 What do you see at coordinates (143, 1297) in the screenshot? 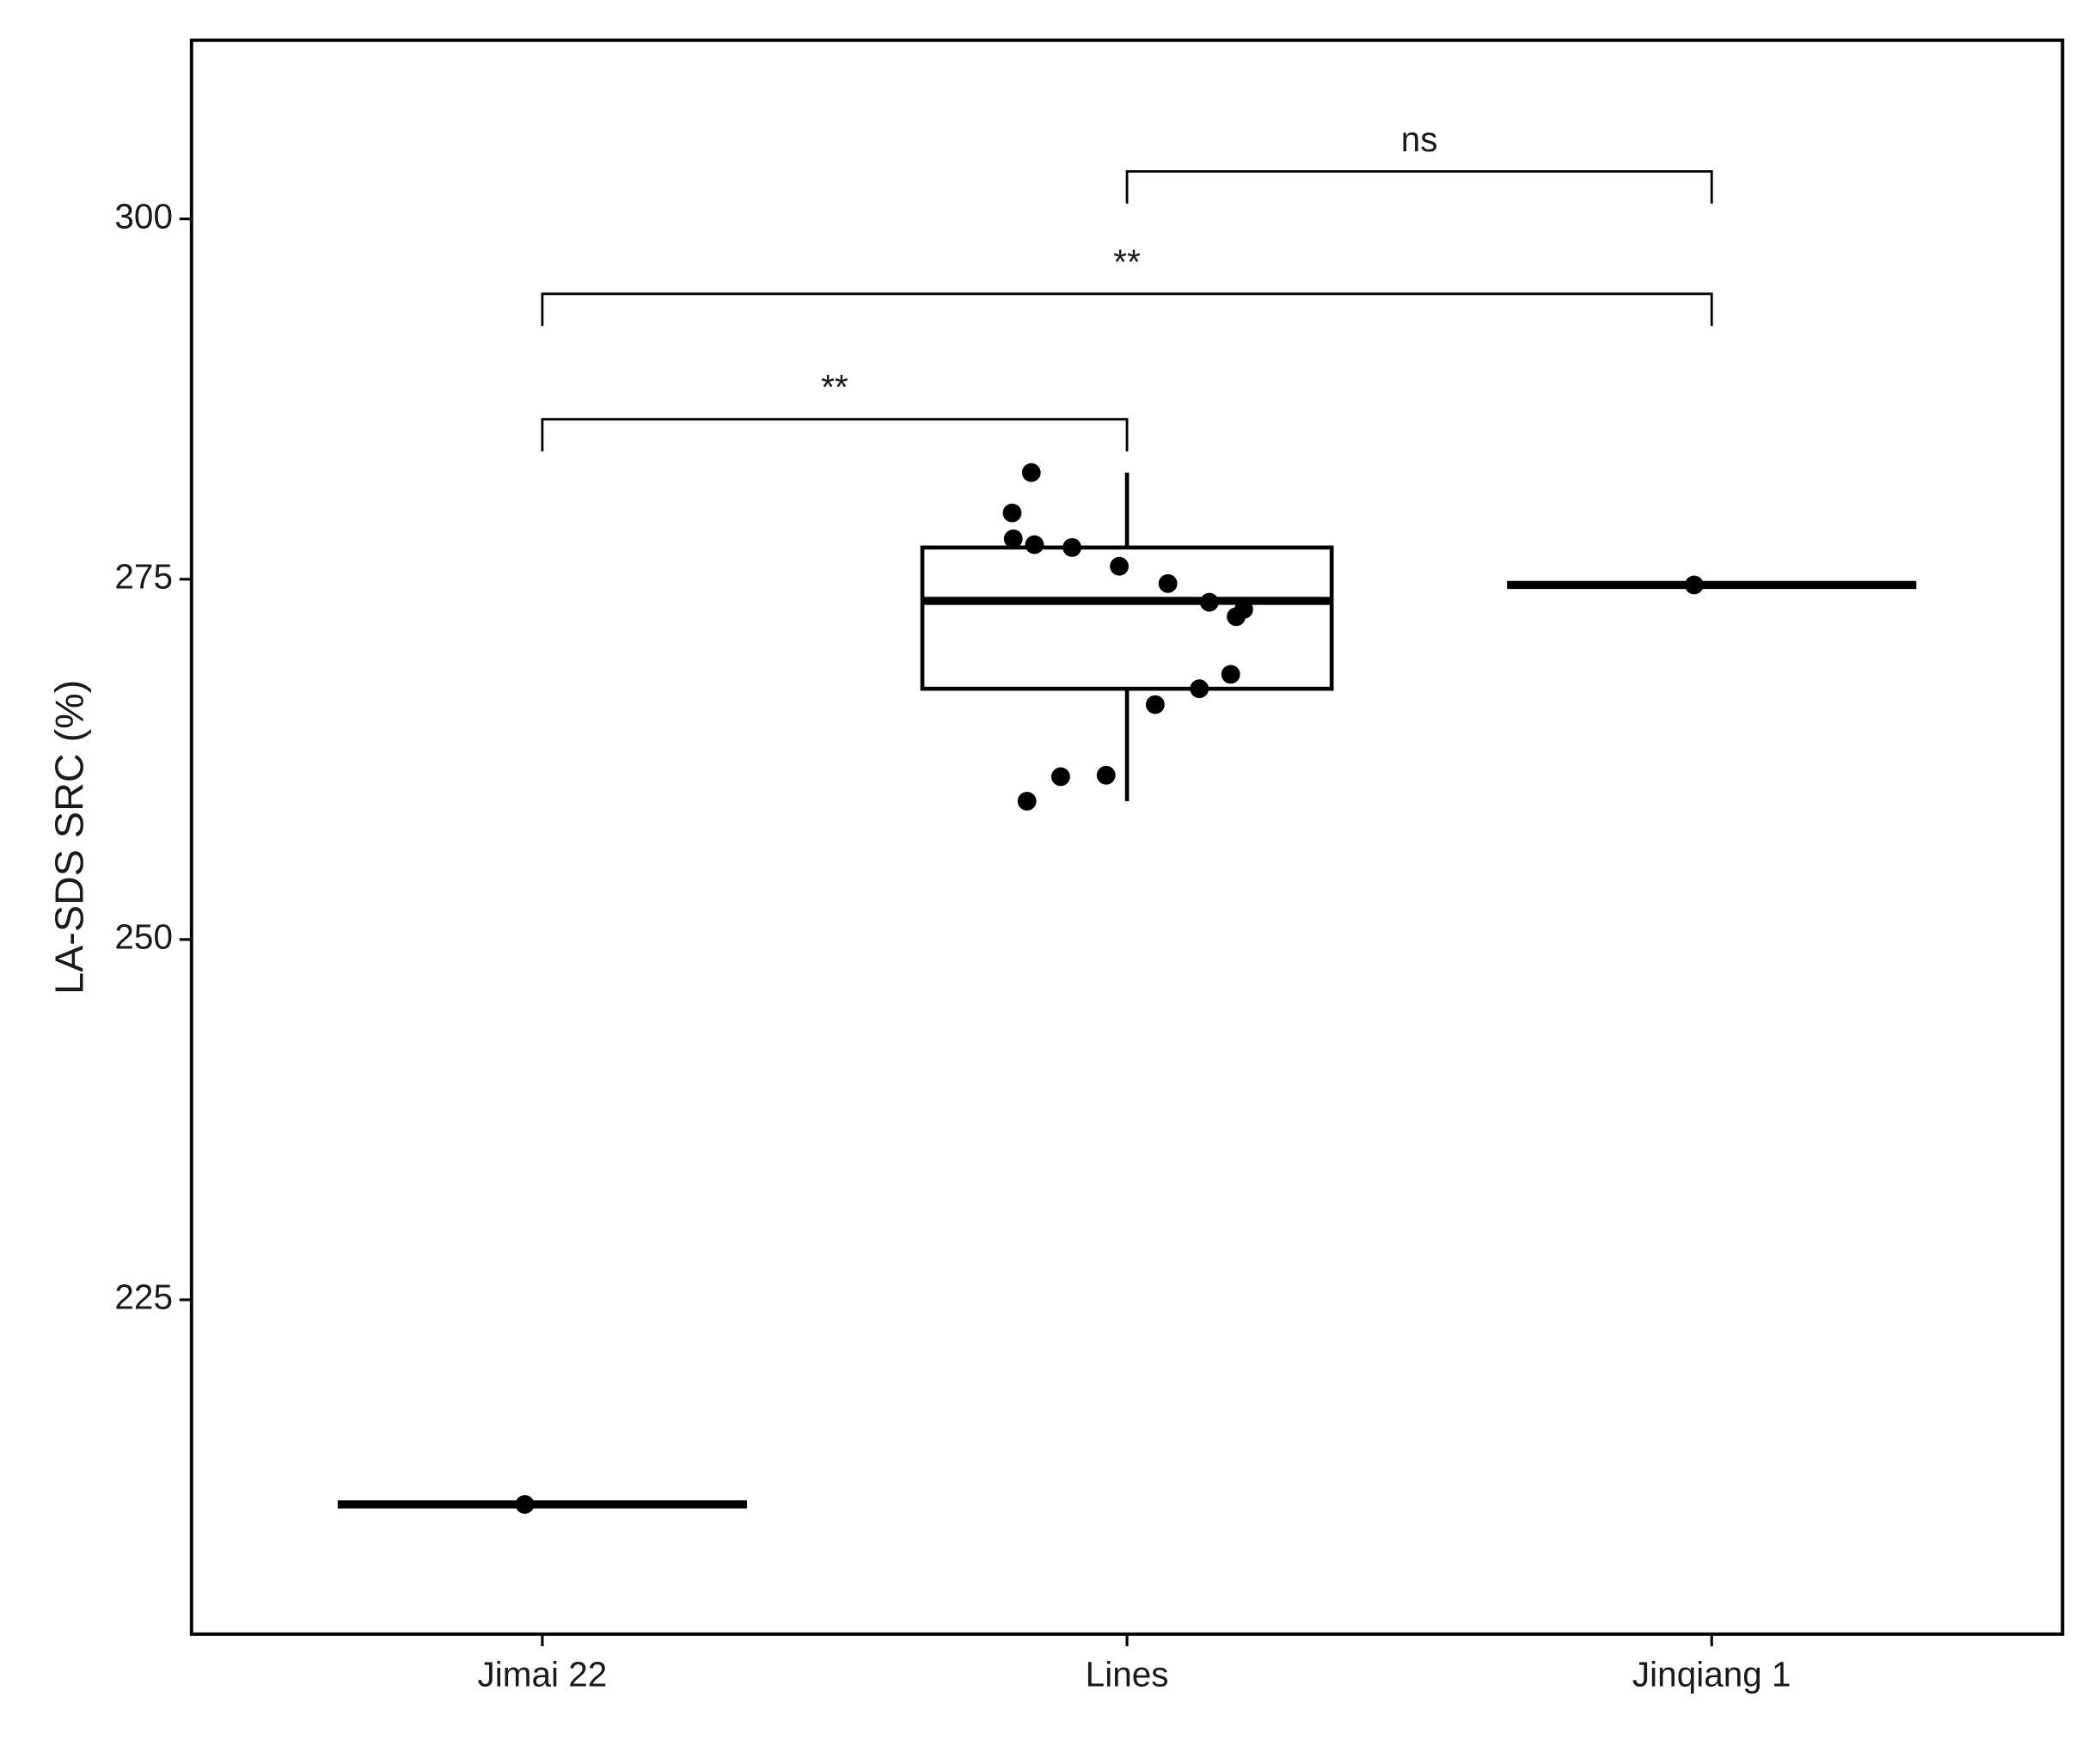
I see `y-tick-label: 225` at bounding box center [143, 1297].